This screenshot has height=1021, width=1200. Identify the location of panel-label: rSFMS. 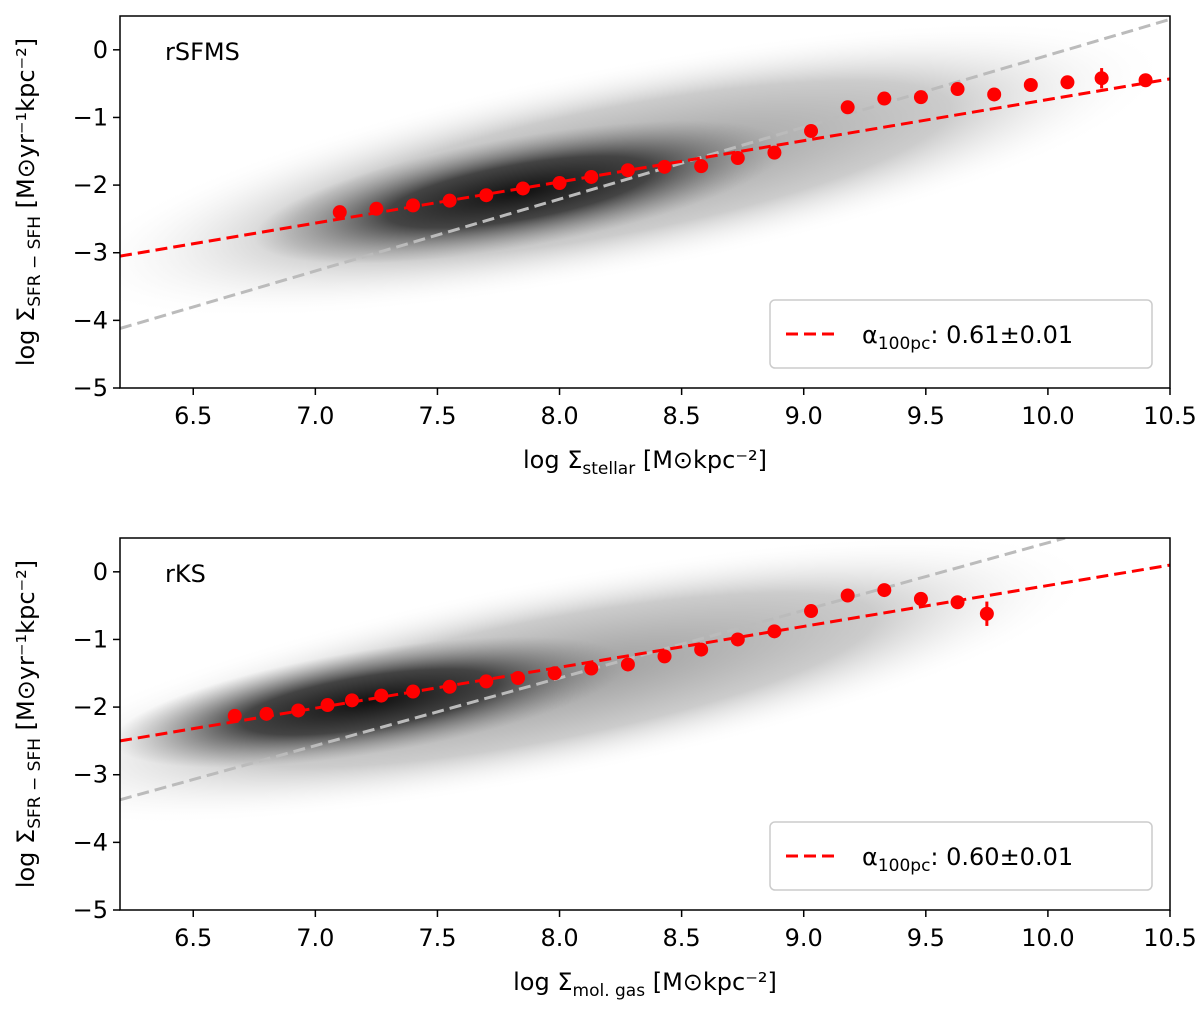
(202, 52).